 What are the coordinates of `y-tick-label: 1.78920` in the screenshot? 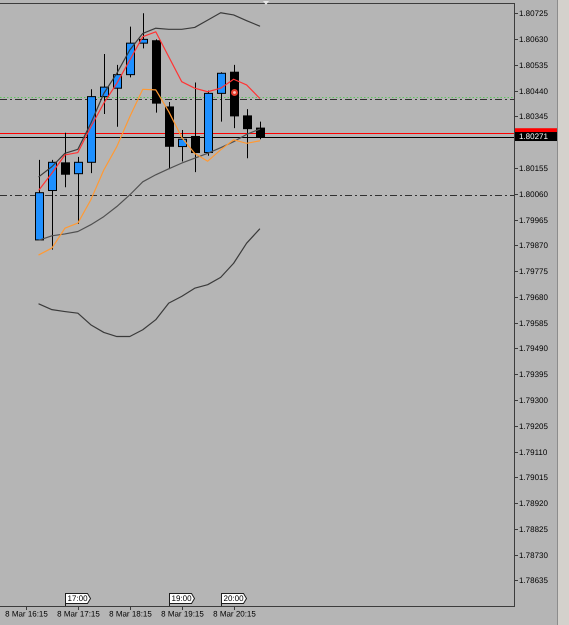 It's located at (533, 503).